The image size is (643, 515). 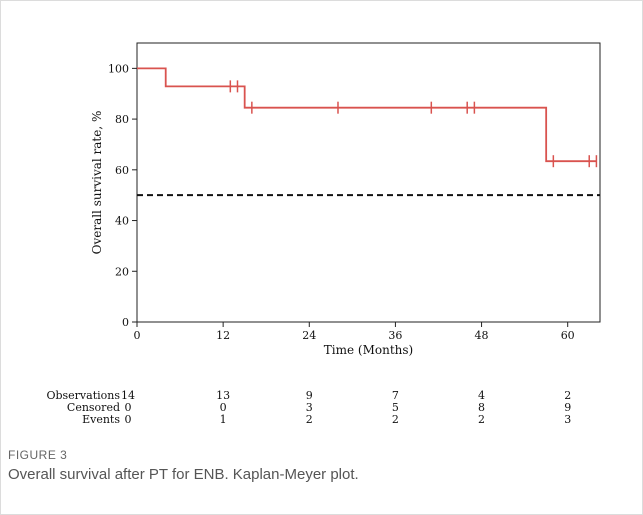 What do you see at coordinates (368, 350) in the screenshot?
I see `x-axis-label: Time (Months)` at bounding box center [368, 350].